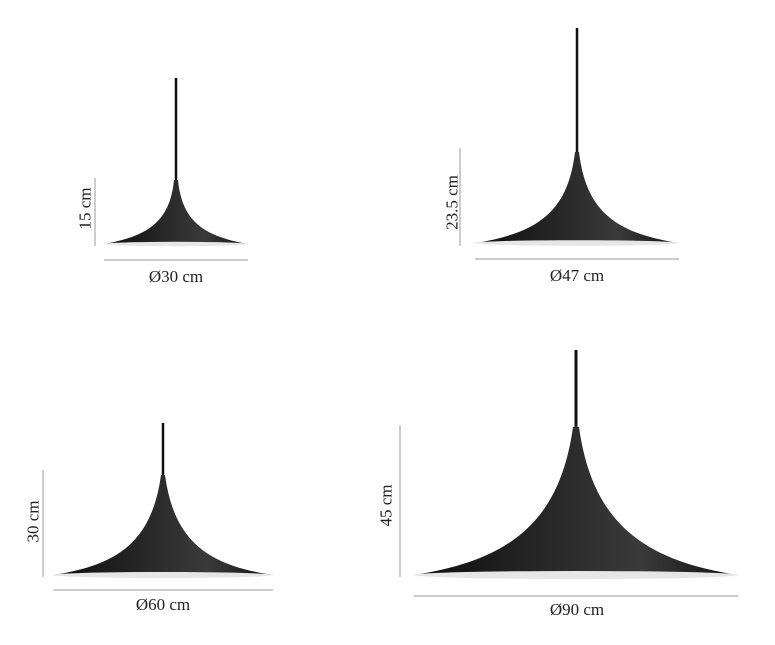 The image size is (775, 645). I want to click on height-label: 45 cm, so click(386, 505).